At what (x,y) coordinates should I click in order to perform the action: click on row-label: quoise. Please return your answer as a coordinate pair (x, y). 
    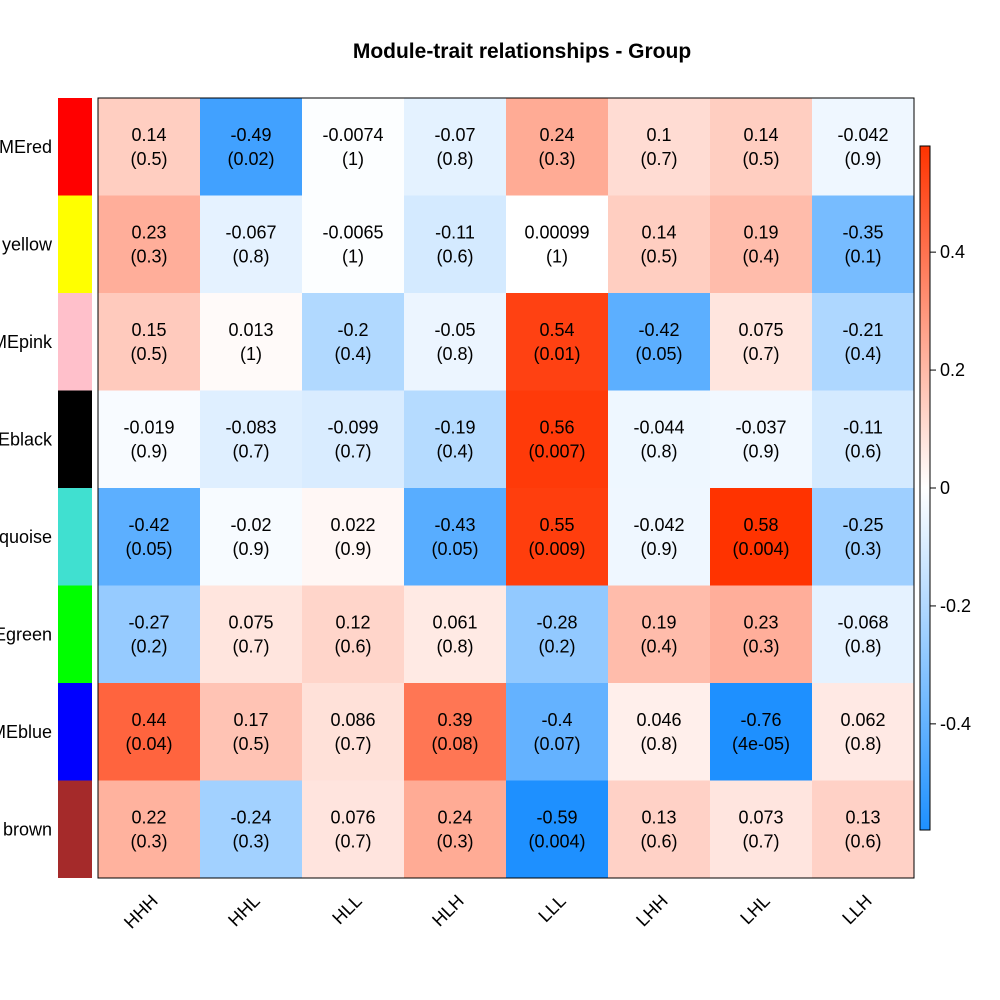
    Looking at the image, I should click on (26, 537).